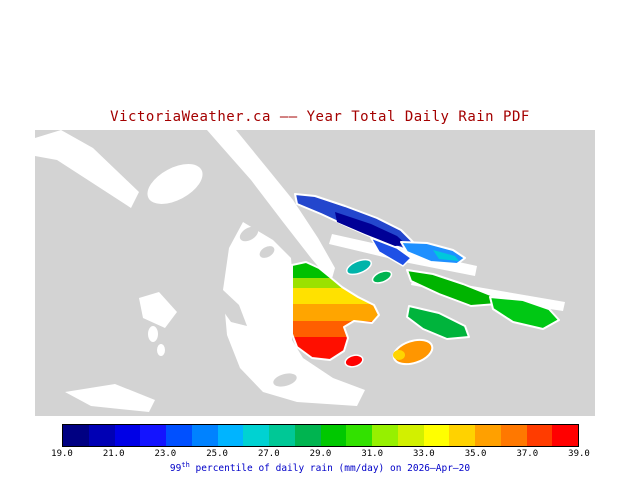 This screenshot has width=640, height=480. I want to click on colorbar-gradient, so click(320, 435).